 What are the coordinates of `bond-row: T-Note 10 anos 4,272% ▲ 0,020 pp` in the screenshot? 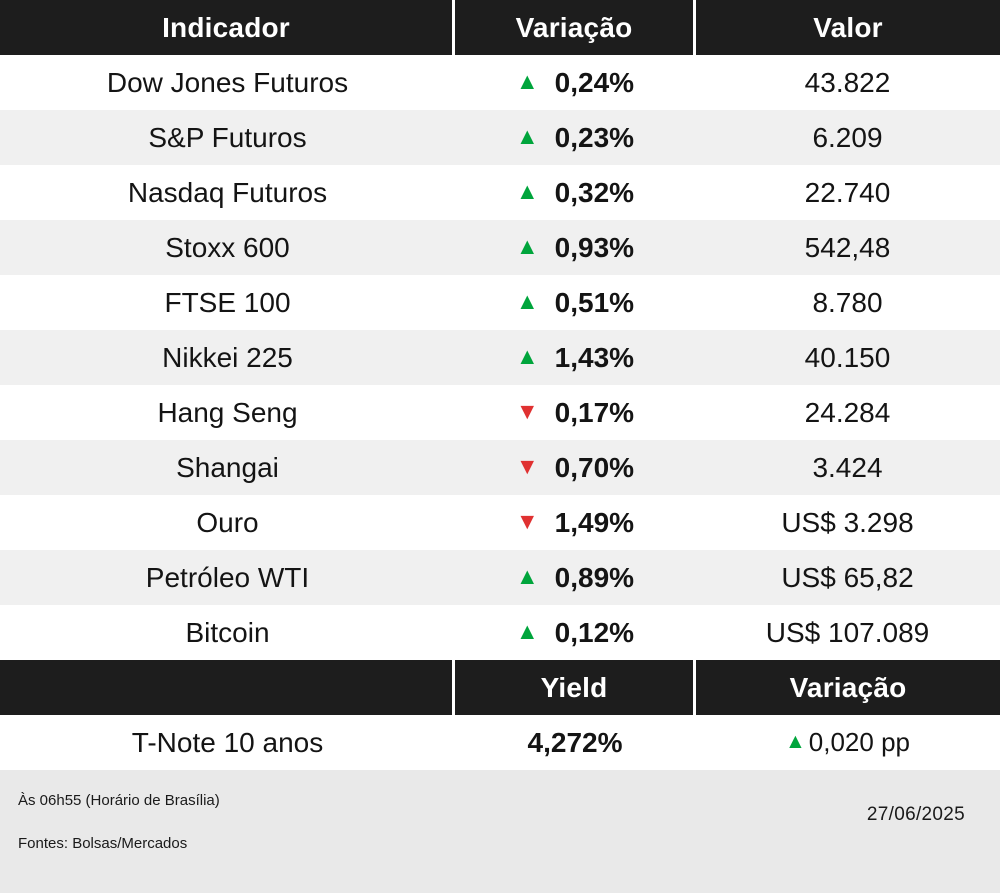 It's located at (500, 742).